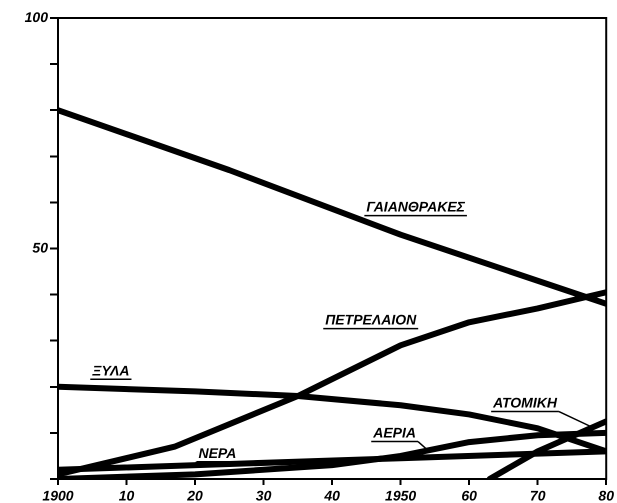  What do you see at coordinates (110, 370) in the screenshot?
I see `series-label: ΞΥΛΑ` at bounding box center [110, 370].